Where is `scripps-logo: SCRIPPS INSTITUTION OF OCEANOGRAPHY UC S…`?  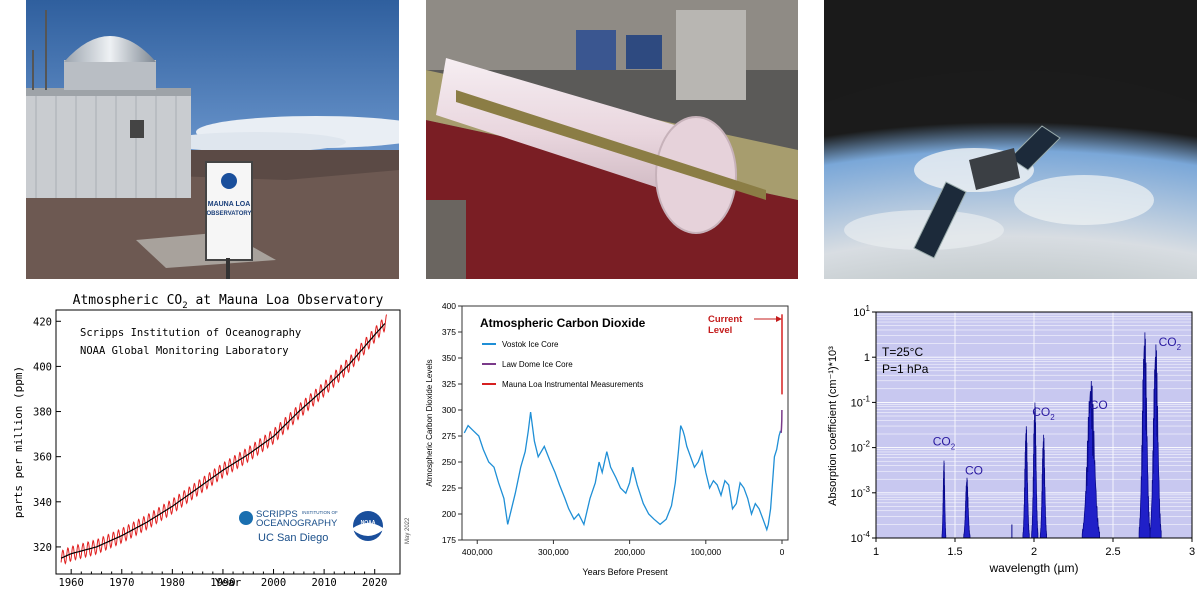
scripps-logo: SCRIPPS INSTITUTION OF OCEANOGRAPHY UC S… is located at coordinates (288, 526).